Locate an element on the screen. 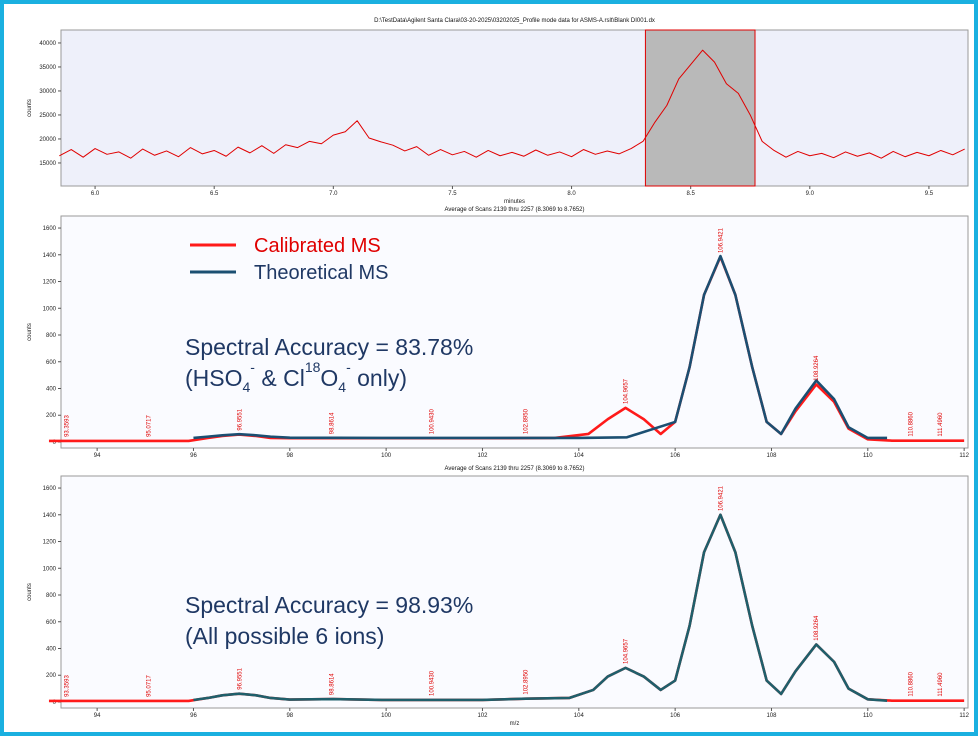  annotation-part: Spectral Accuracy = 83.78% is located at coordinates (329, 347).